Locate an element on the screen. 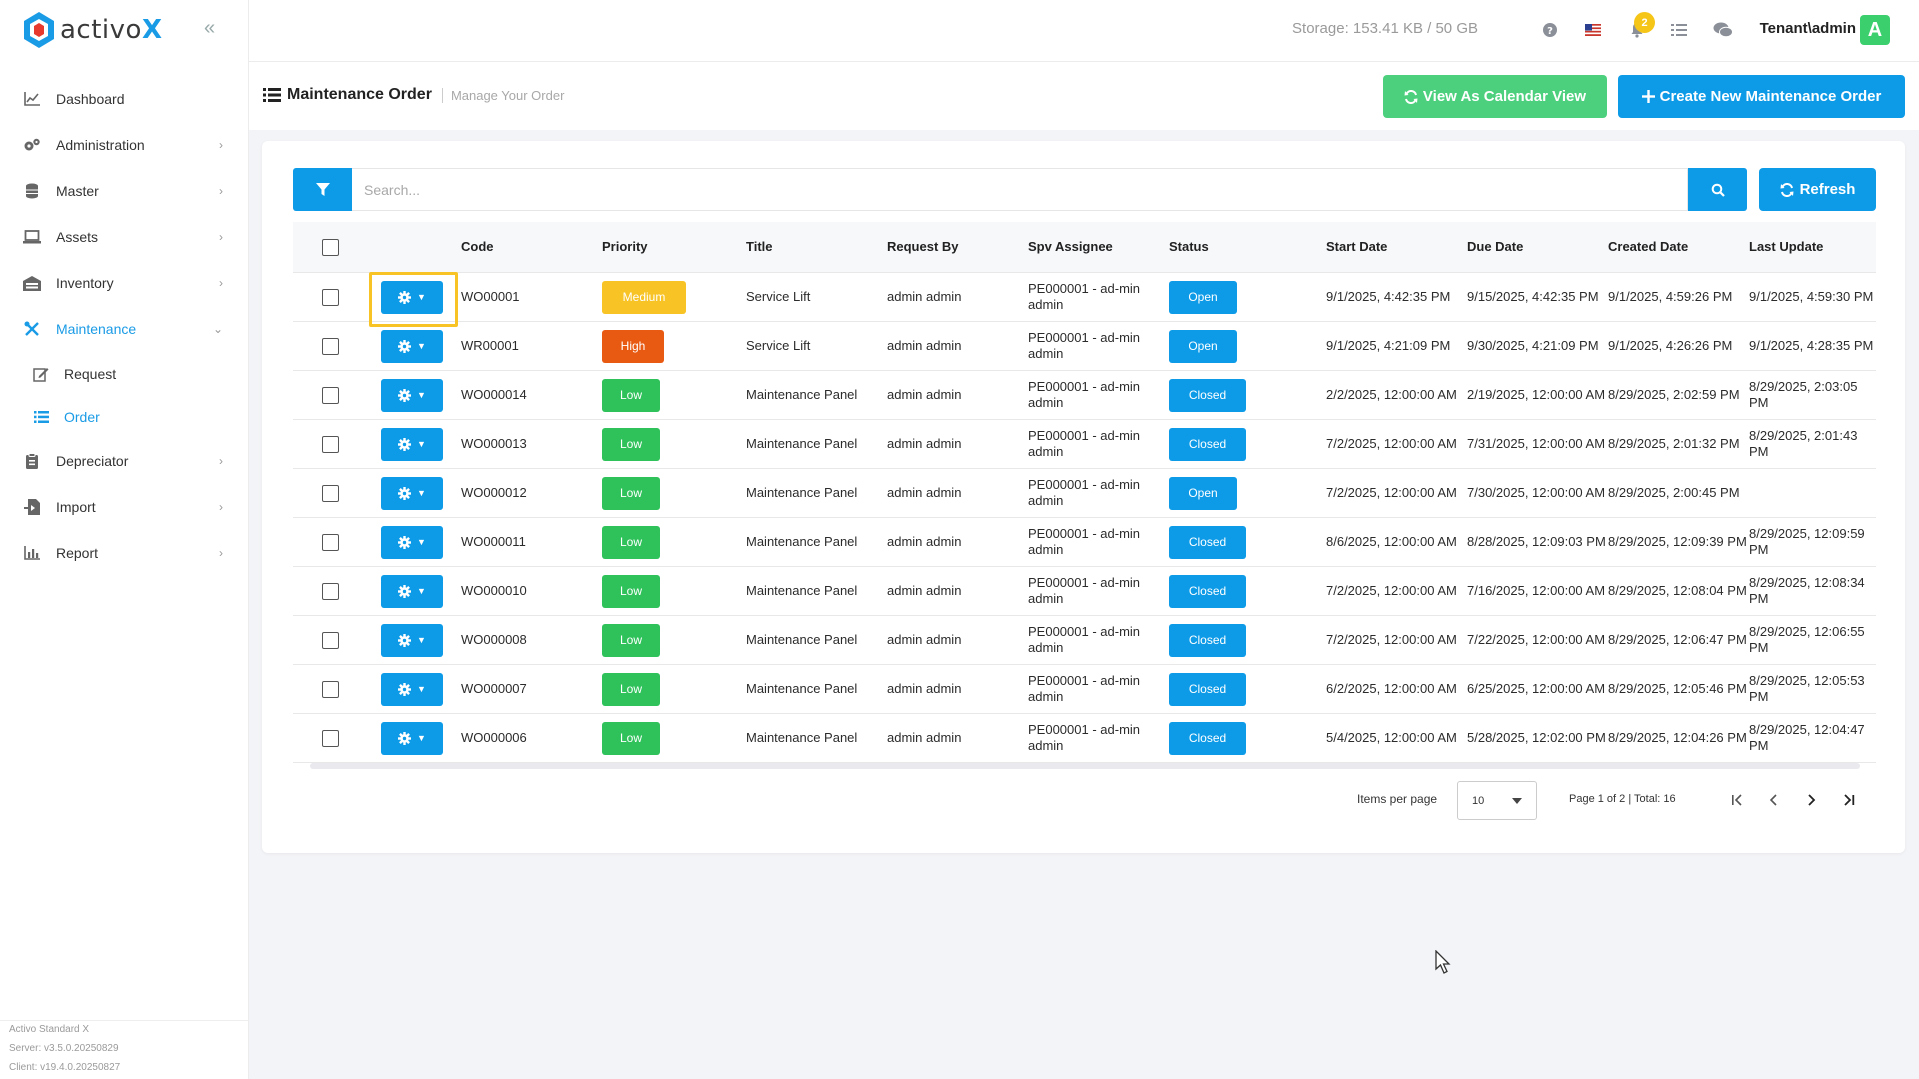 This screenshot has width=1919, height=1079. sidebar-subitem-request: Request is located at coordinates (124, 373).